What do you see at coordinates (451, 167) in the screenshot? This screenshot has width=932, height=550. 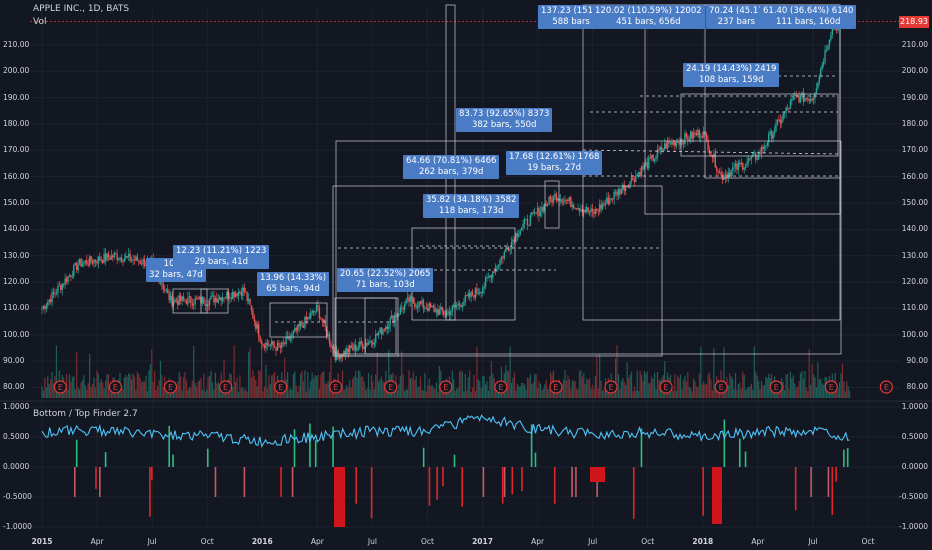 I see `measure-label: 64.66 (70.81%) 6466 262 bars, 379d` at bounding box center [451, 167].